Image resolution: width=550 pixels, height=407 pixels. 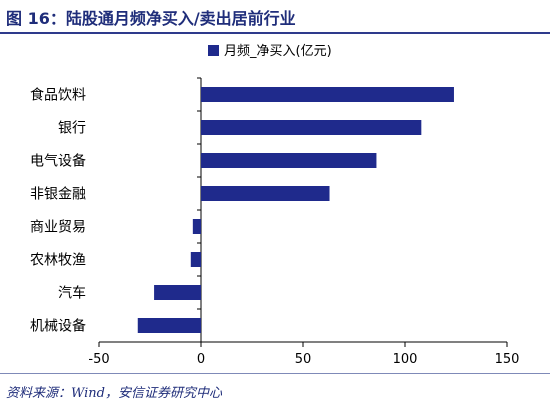 I want to click on x-tick-label: 150, so click(x=507, y=359).